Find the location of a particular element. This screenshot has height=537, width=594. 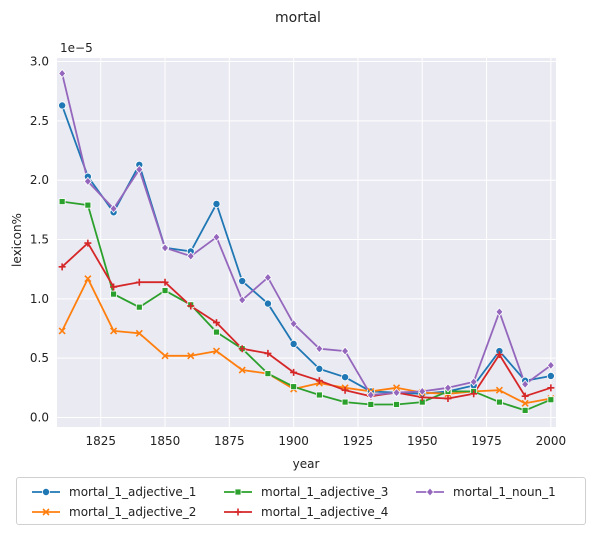

y-axis-label: lexicon% is located at coordinates (17, 240).